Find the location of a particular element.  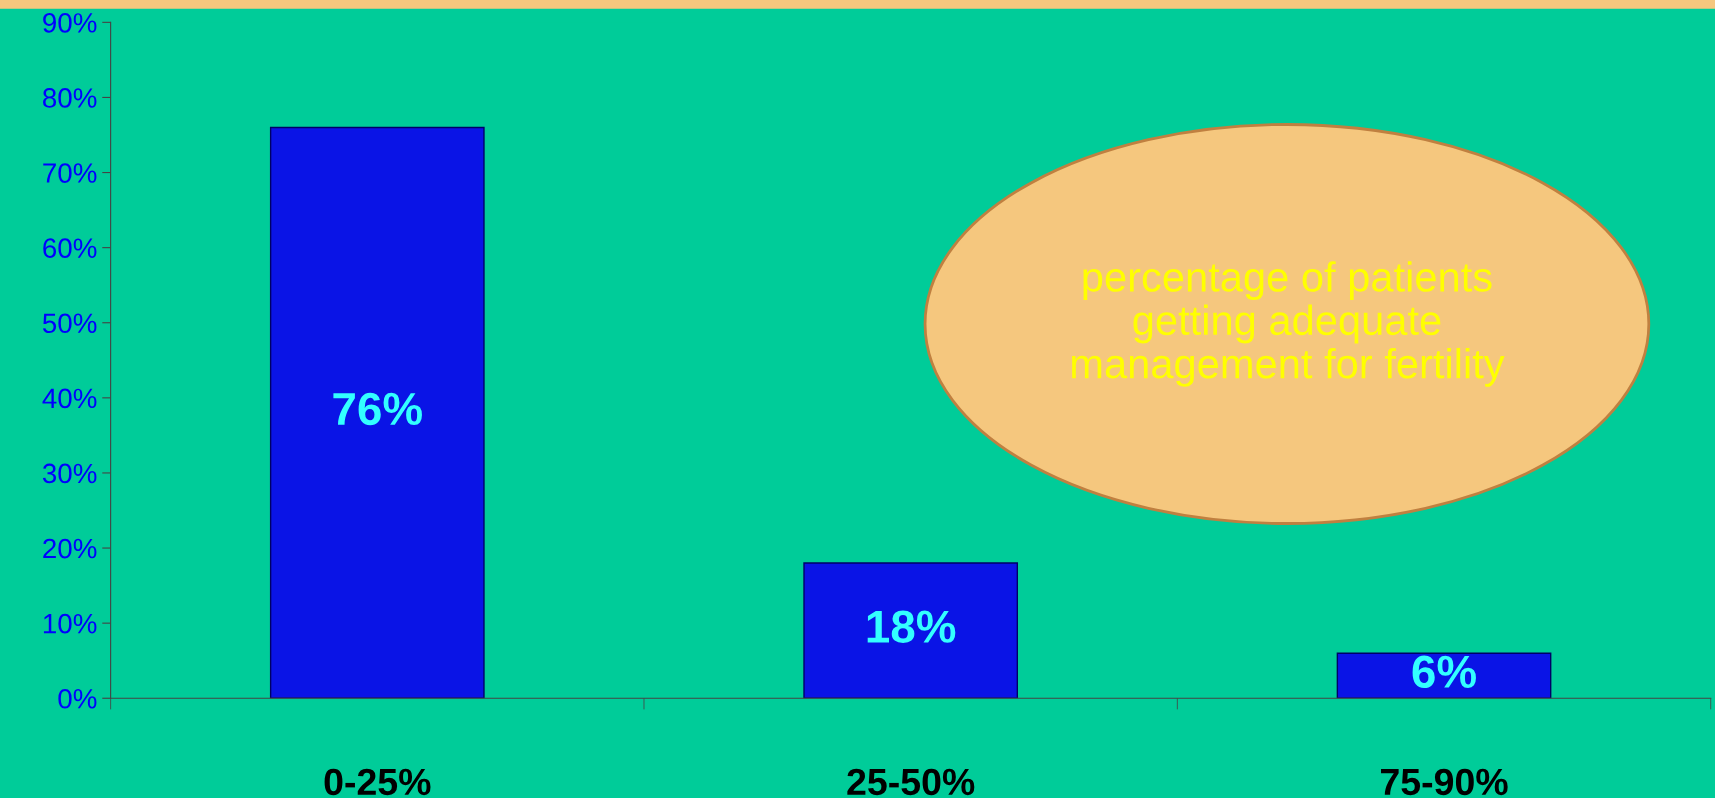

data-label: 18% is located at coordinates (911, 626).